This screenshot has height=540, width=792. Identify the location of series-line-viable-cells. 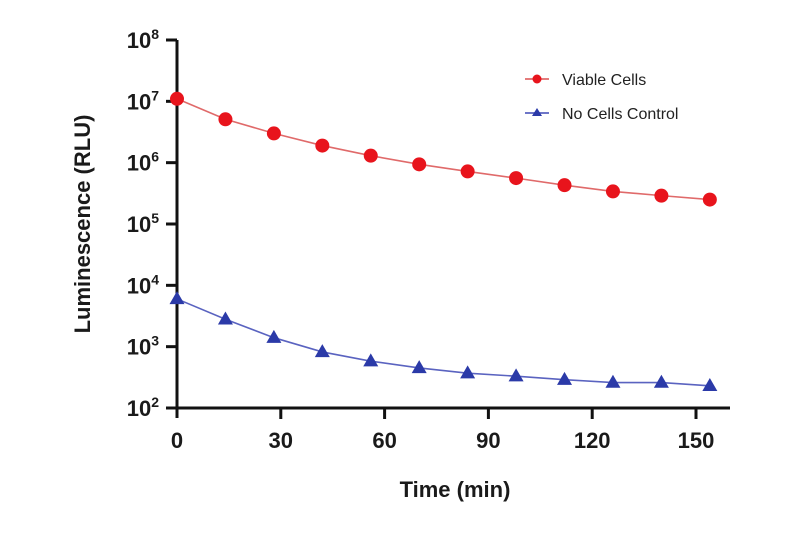
(443, 149).